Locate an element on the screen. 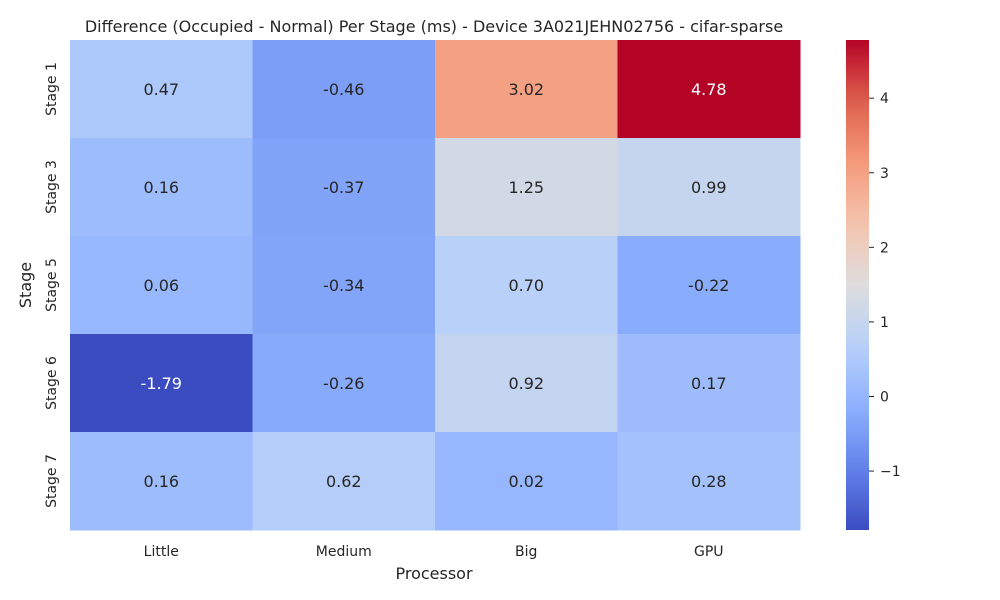 This screenshot has width=1000, height=600. heatmap-cell-value: 1.25 is located at coordinates (526, 187).